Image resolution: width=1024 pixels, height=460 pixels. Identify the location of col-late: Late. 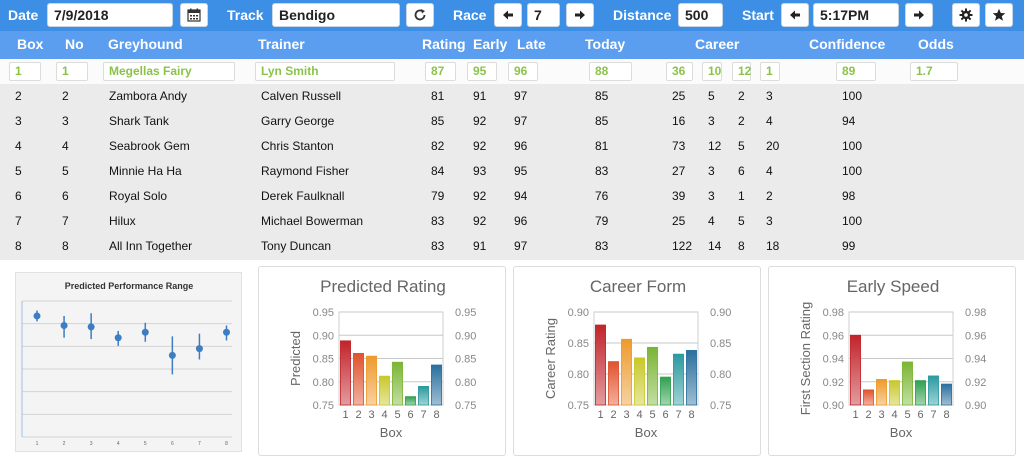
(531, 44).